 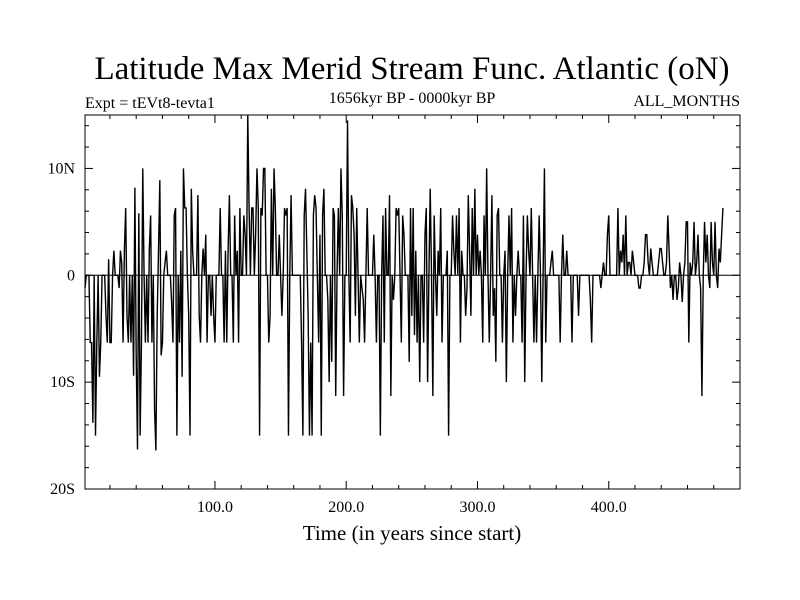 What do you see at coordinates (150, 103) in the screenshot?
I see `expt-label: Expt = tEVt8-tevta1` at bounding box center [150, 103].